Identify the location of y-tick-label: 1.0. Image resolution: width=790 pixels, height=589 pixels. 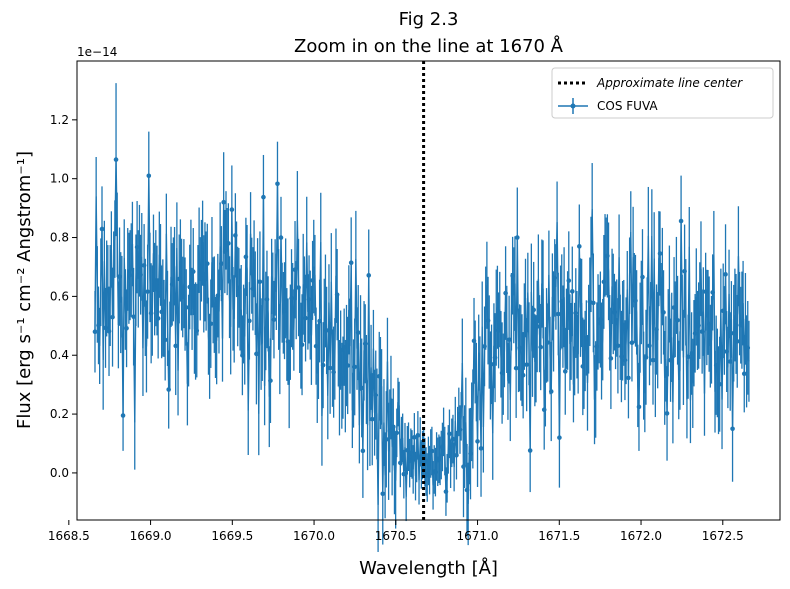
(59, 179).